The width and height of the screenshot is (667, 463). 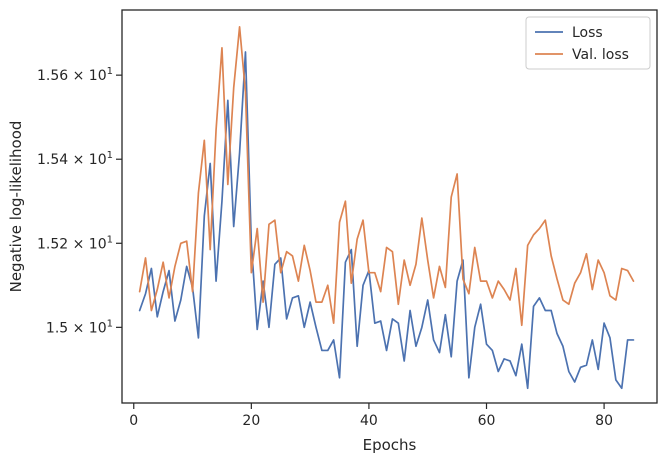 I want to click on x-tick-label: 40, so click(x=369, y=421).